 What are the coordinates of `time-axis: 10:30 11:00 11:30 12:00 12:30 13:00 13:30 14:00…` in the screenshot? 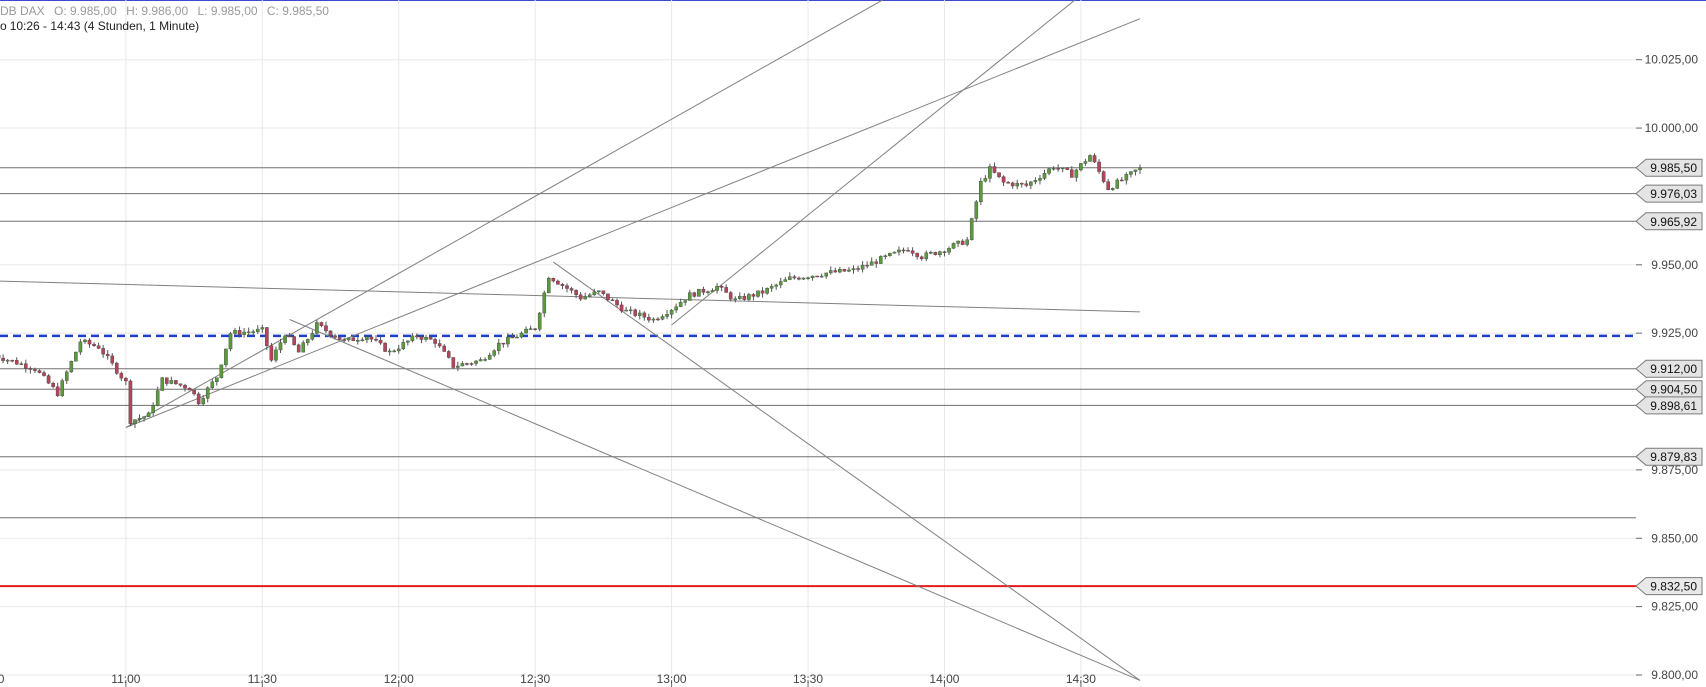 It's located at (548, 679).